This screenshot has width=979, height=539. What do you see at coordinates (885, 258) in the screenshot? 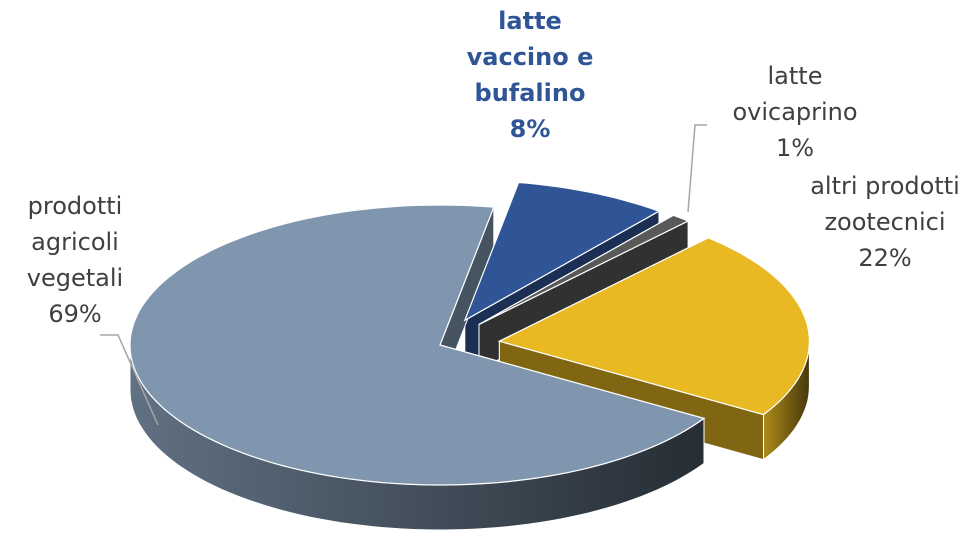
I see `value-label: 22%` at bounding box center [885, 258].